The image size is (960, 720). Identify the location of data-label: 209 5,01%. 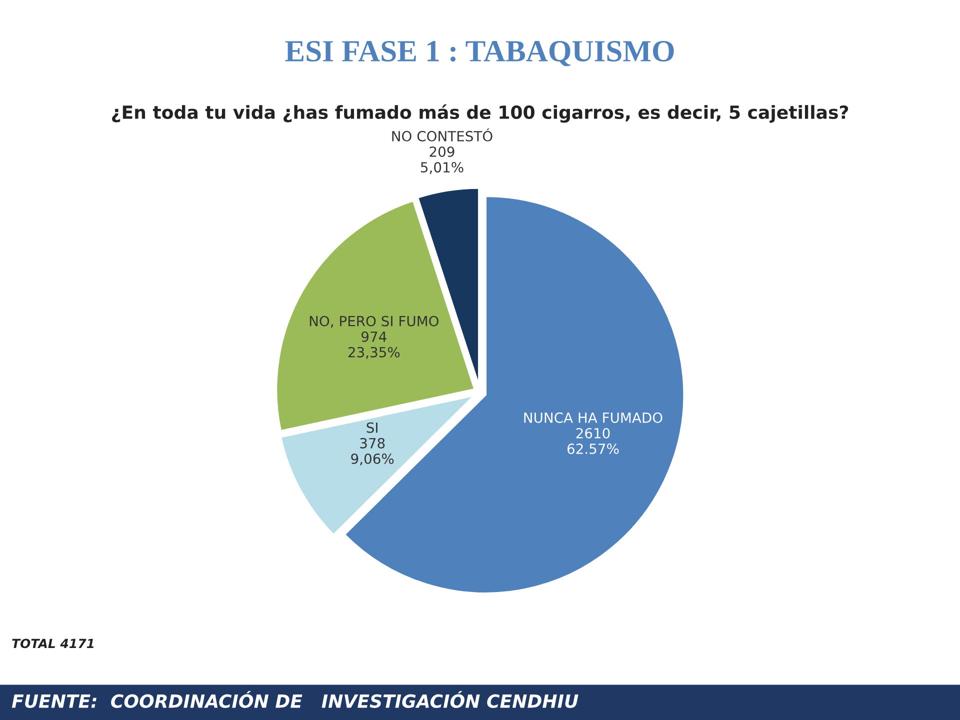
(442, 160).